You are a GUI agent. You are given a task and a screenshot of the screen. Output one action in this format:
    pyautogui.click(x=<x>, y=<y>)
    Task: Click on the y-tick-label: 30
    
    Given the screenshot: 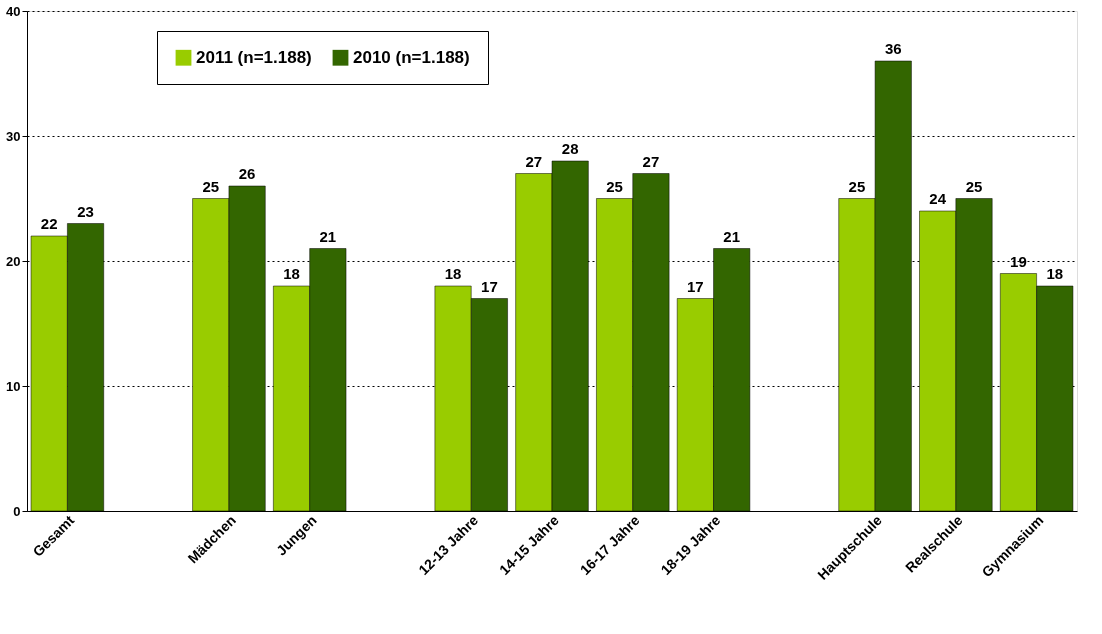 What is the action you would take?
    pyautogui.click(x=13, y=136)
    